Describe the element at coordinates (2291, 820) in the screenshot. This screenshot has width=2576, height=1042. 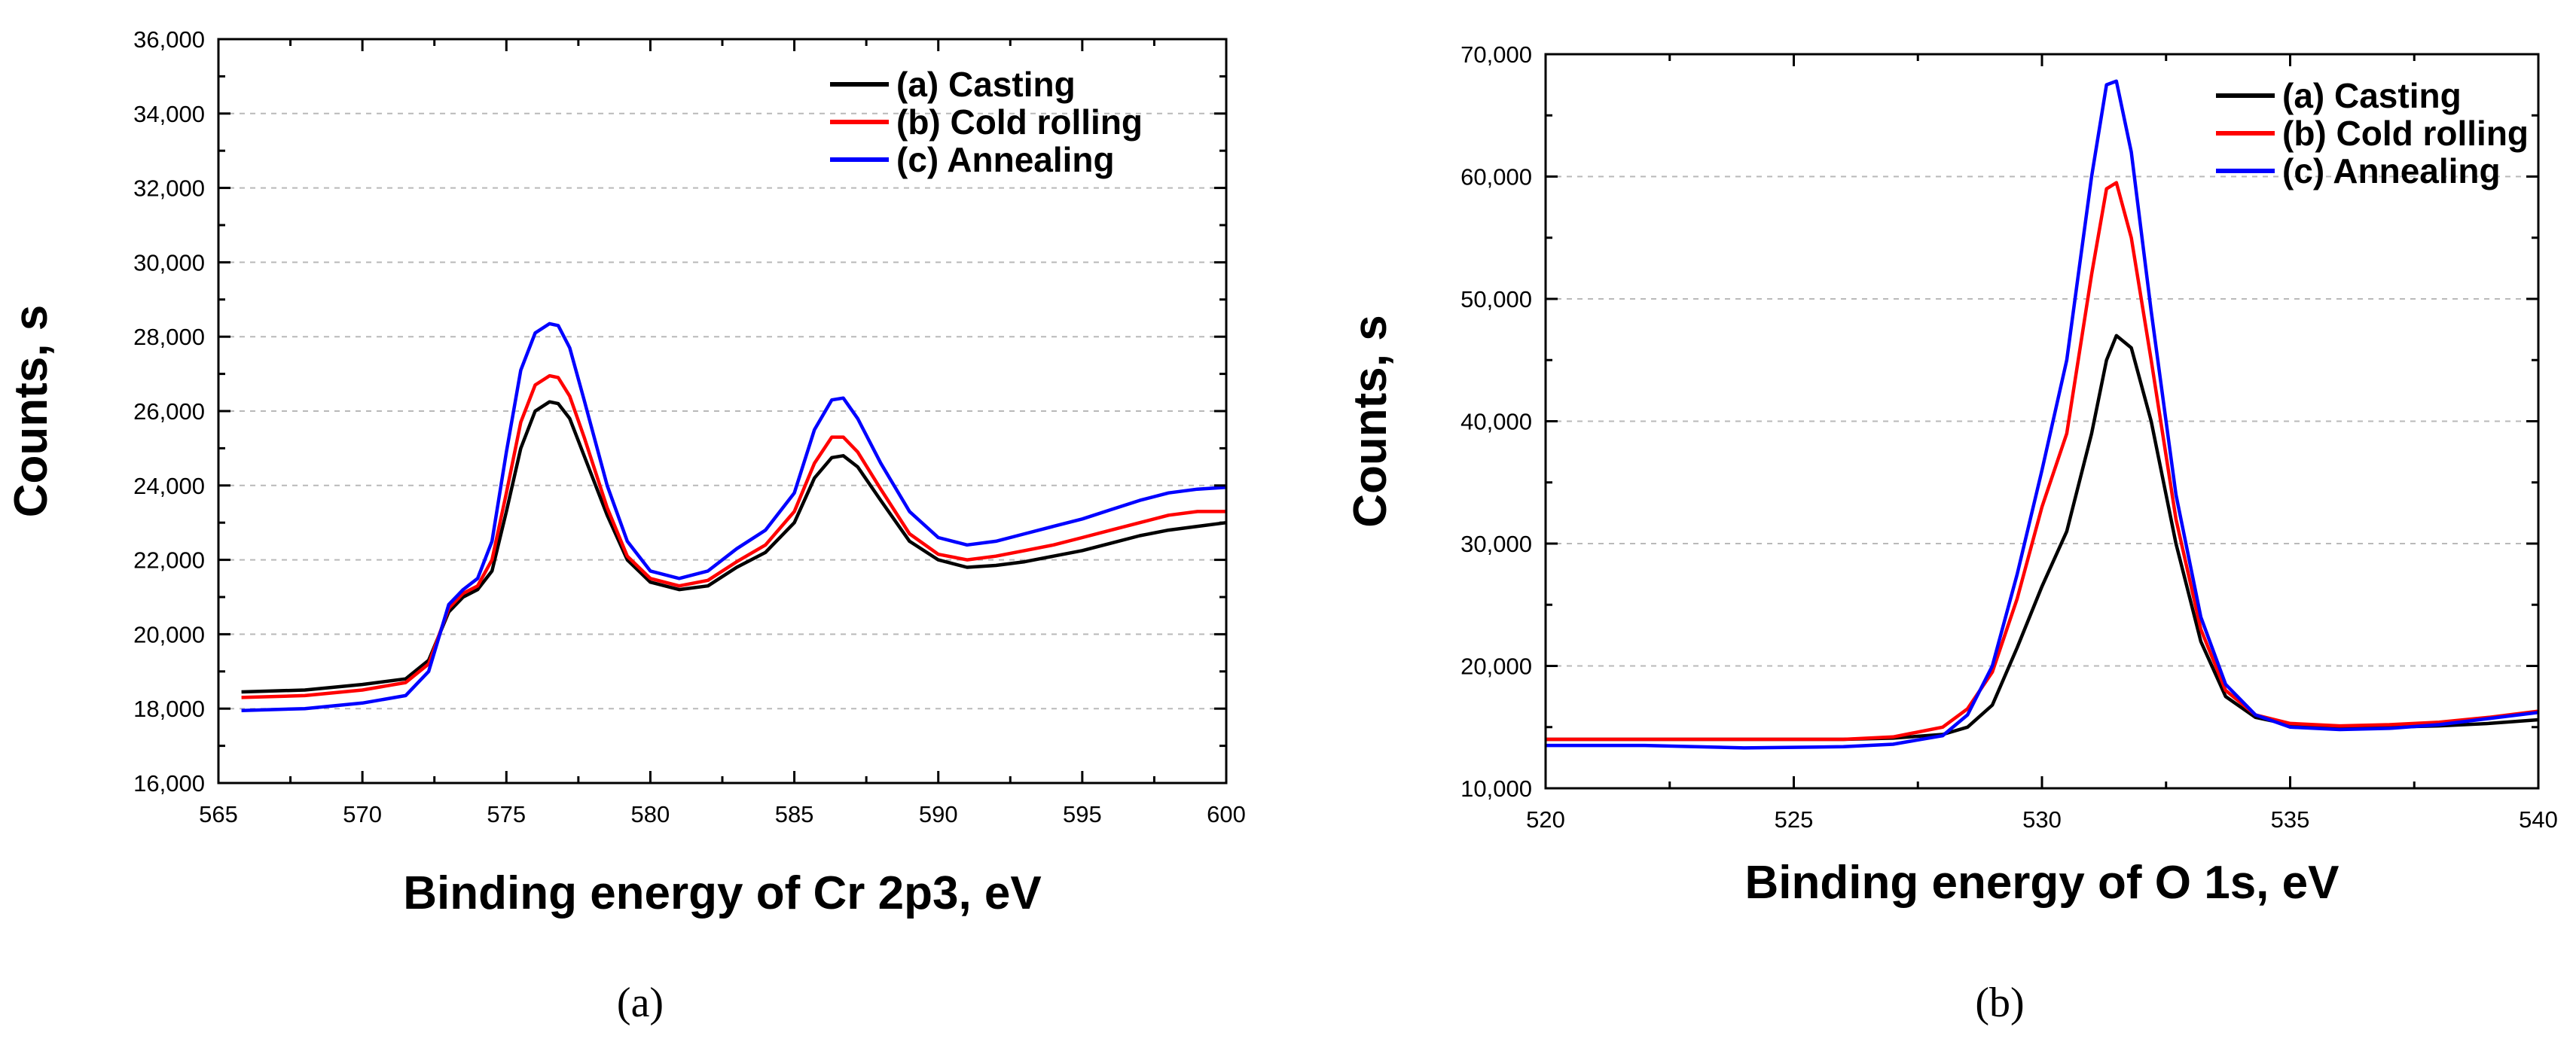
I see `x-tick-label: 535` at that location.